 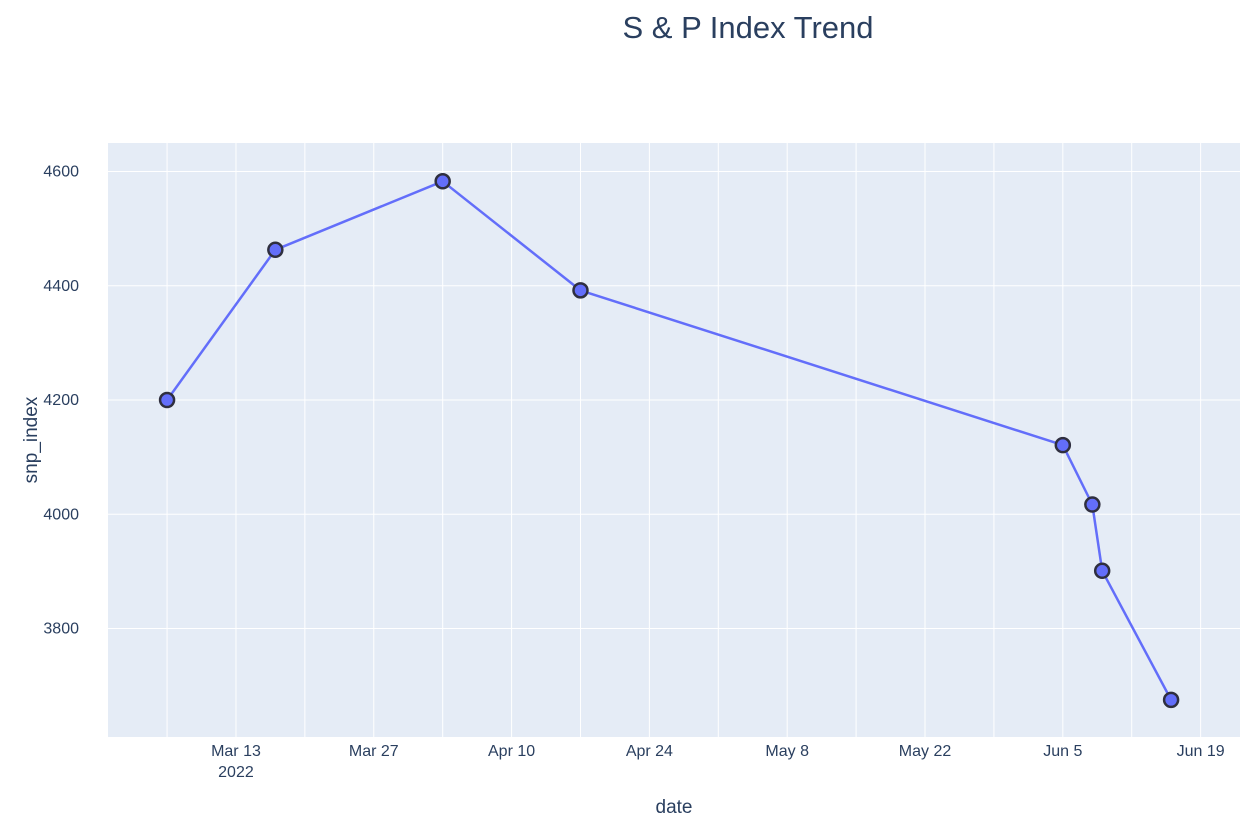 I want to click on y-tick-label: 4200, so click(x=61, y=400).